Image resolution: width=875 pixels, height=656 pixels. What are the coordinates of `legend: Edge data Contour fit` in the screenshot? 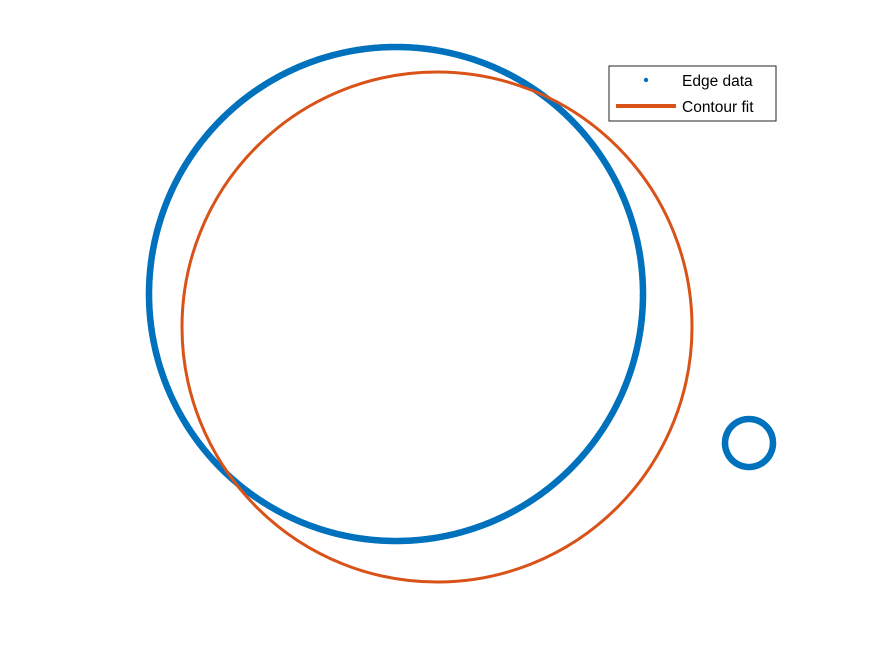 It's located at (692, 93).